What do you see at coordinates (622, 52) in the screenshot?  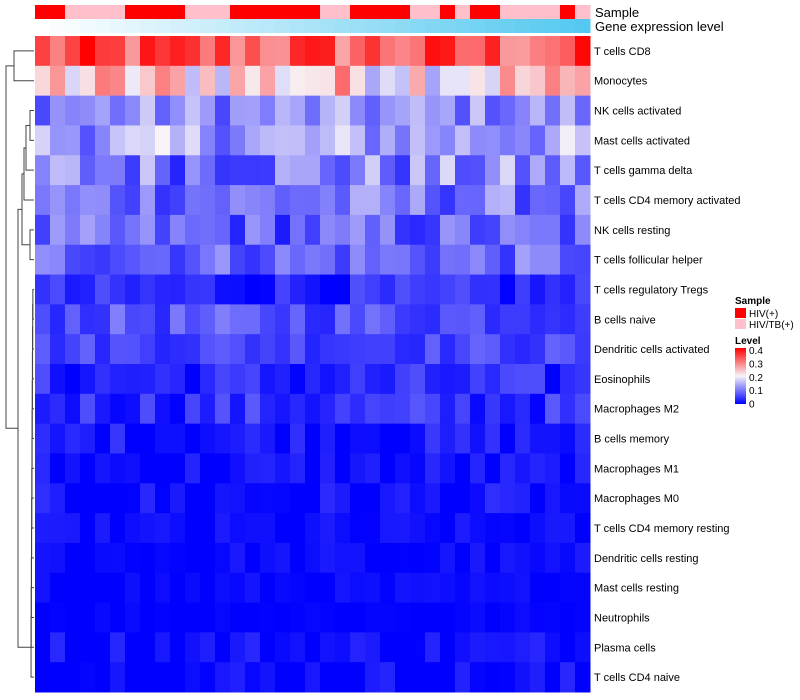 I see `row-label: T cells CD8` at bounding box center [622, 52].